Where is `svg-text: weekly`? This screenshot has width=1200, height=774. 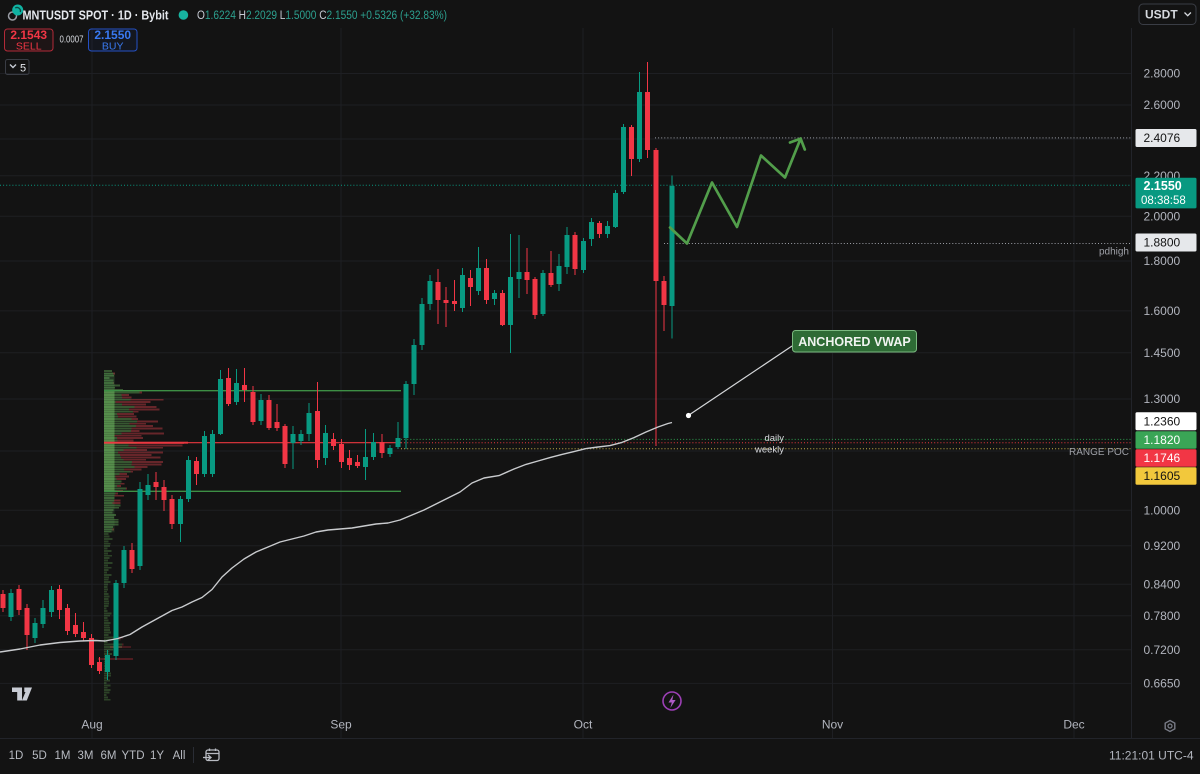
svg-text: weekly is located at coordinates (769, 449).